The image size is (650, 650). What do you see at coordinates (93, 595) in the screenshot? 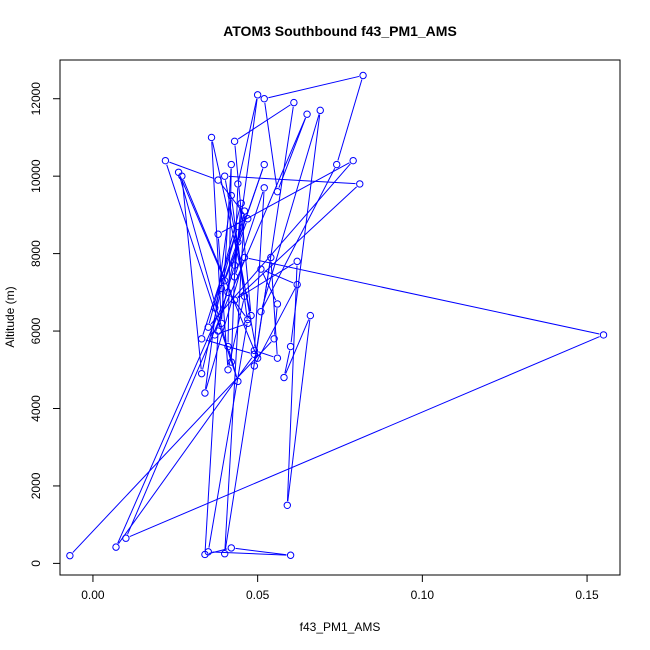
I see `x-tick-label: 0.00` at bounding box center [93, 595].